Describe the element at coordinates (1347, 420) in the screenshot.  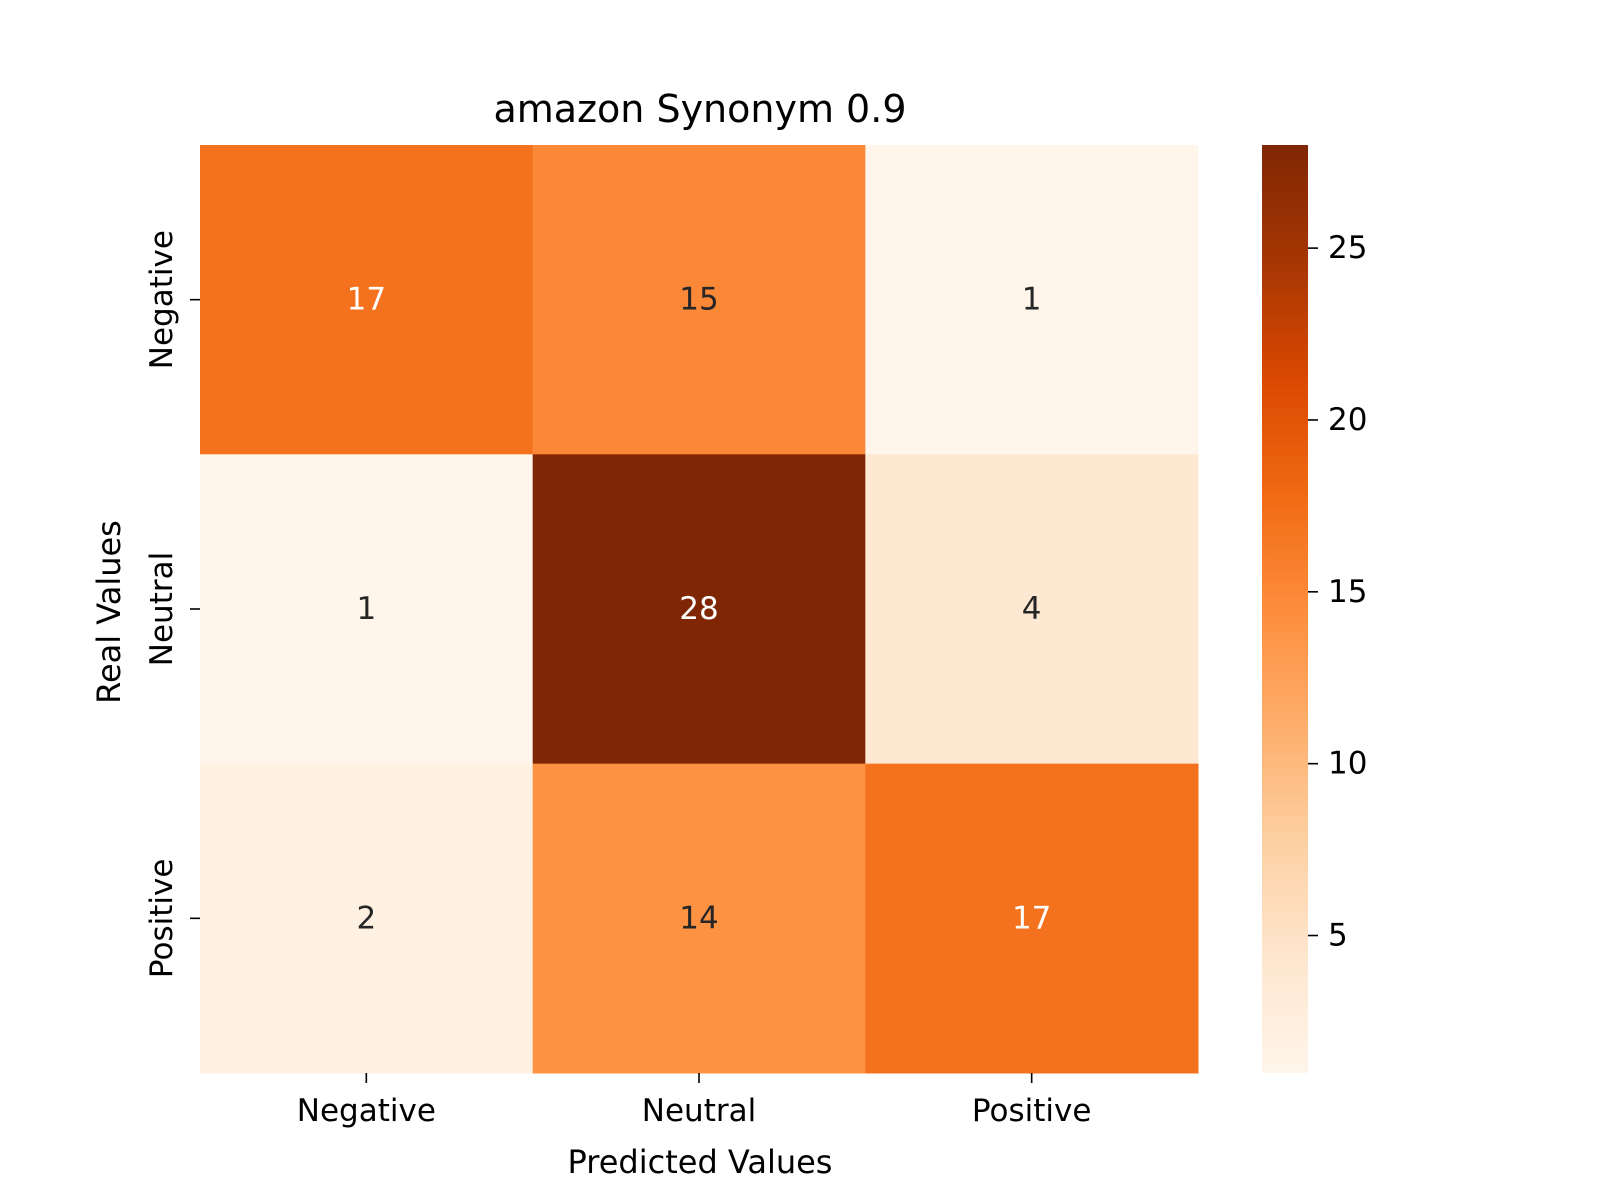
I see `colorbar-tick-label: 20` at that location.